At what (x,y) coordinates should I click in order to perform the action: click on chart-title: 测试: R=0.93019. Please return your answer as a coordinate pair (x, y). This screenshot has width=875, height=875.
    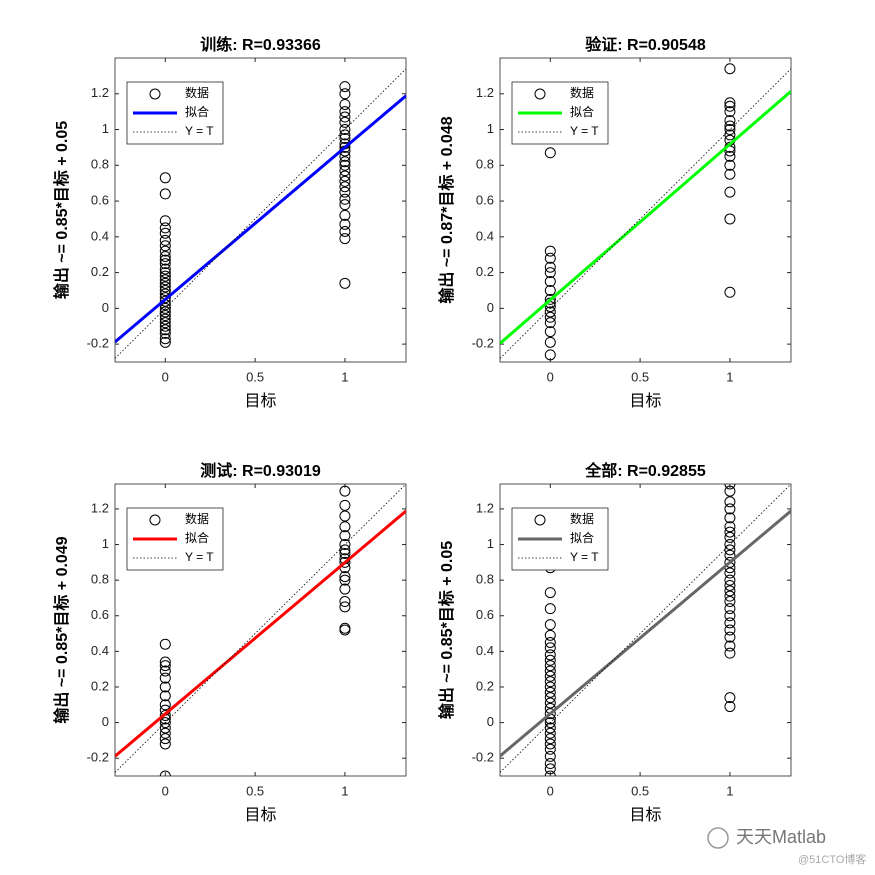
    Looking at the image, I should click on (260, 470).